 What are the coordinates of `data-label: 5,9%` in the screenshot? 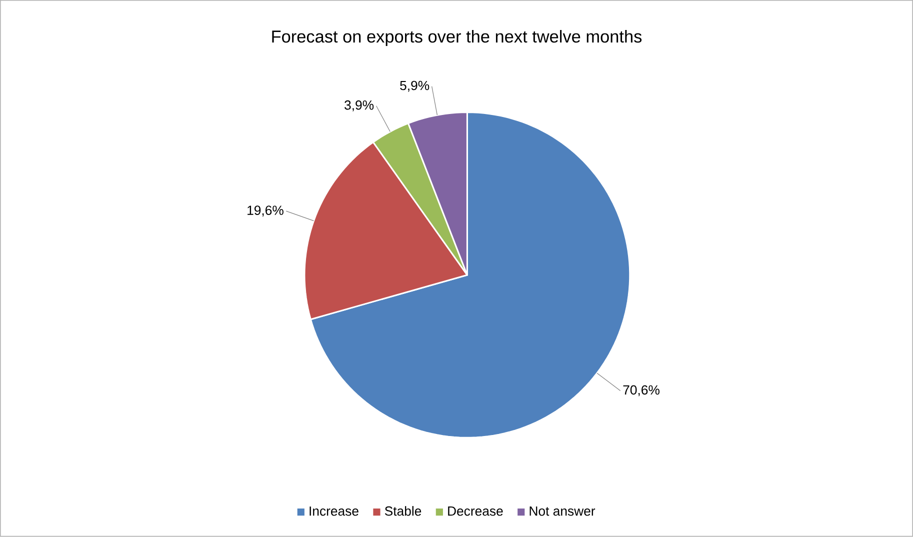 It's located at (415, 86).